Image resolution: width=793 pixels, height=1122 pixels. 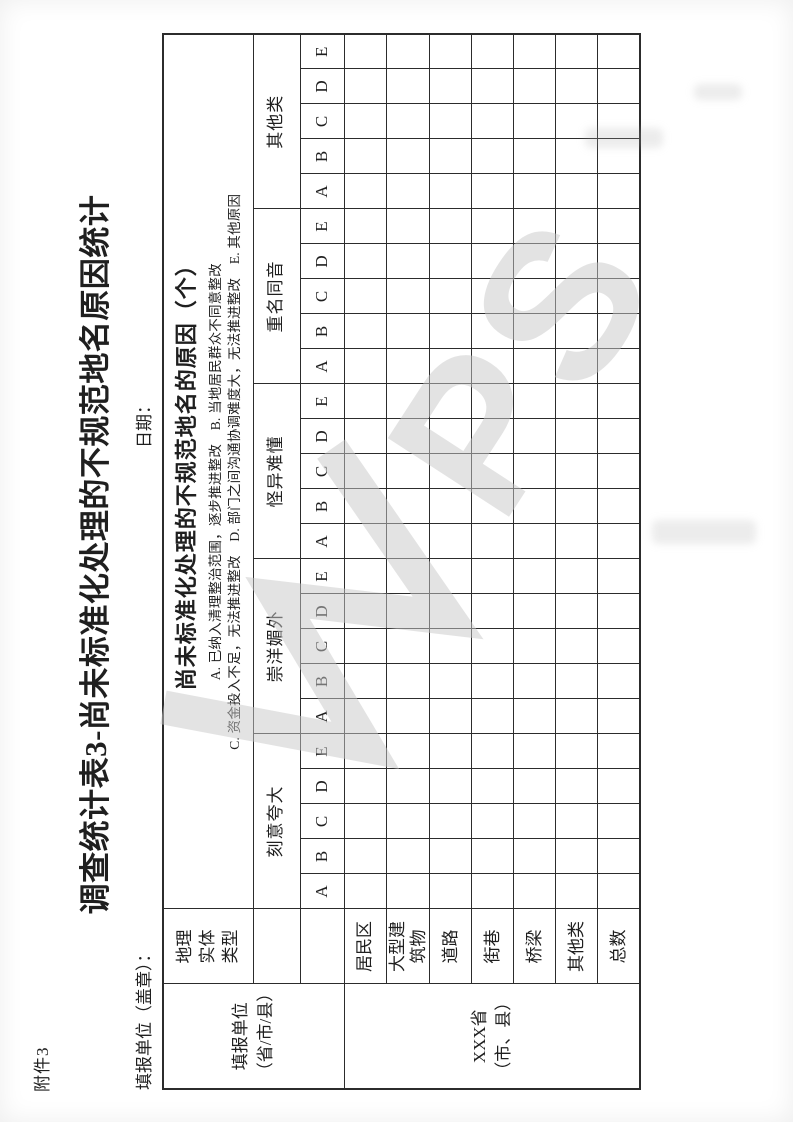 I want to click on letter-cell: C, so click(x=322, y=646).